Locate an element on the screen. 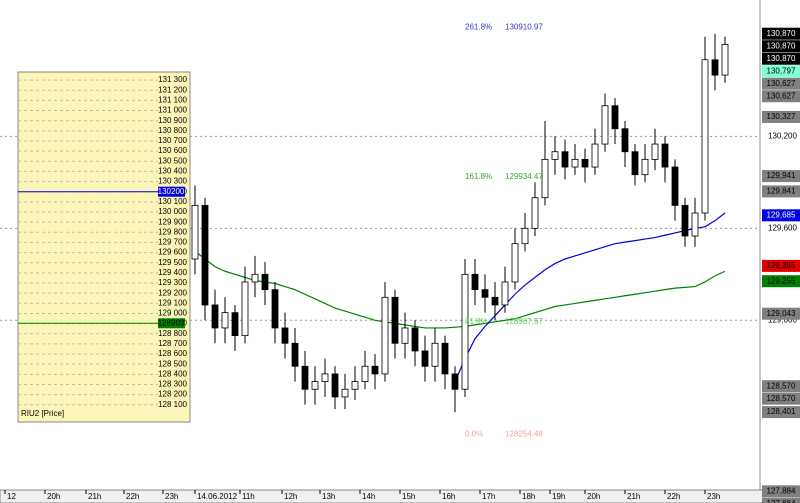 This screenshot has height=503, width=800. price-marker-label: 128,401 is located at coordinates (781, 411).